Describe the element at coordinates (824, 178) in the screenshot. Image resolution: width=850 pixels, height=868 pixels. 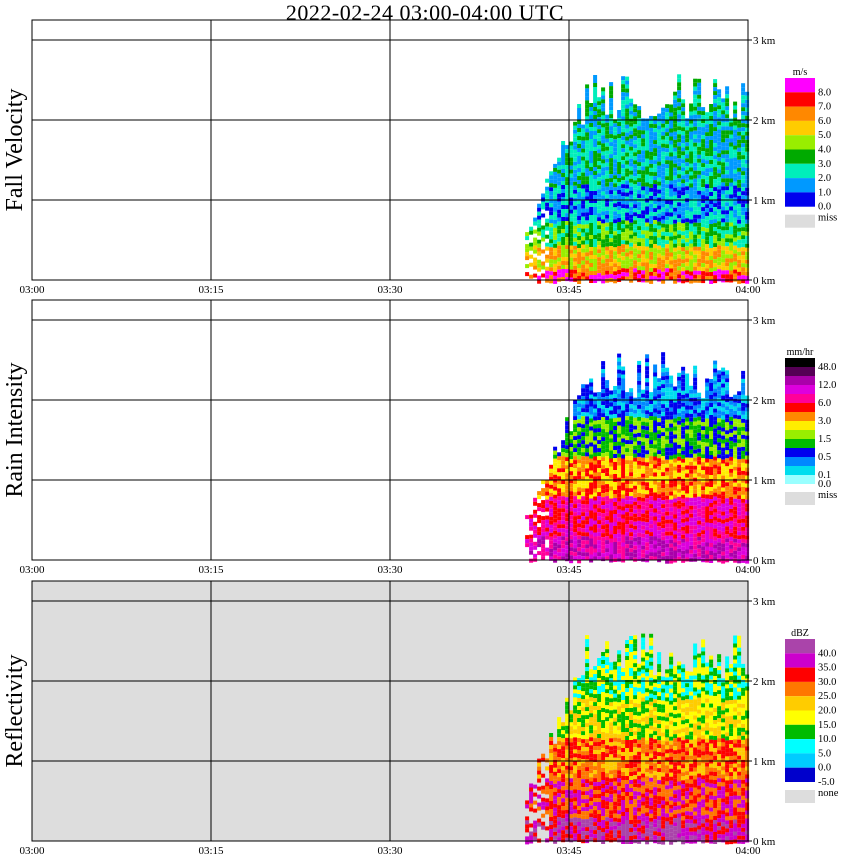
I see `colorbar-level: 2.0` at that location.